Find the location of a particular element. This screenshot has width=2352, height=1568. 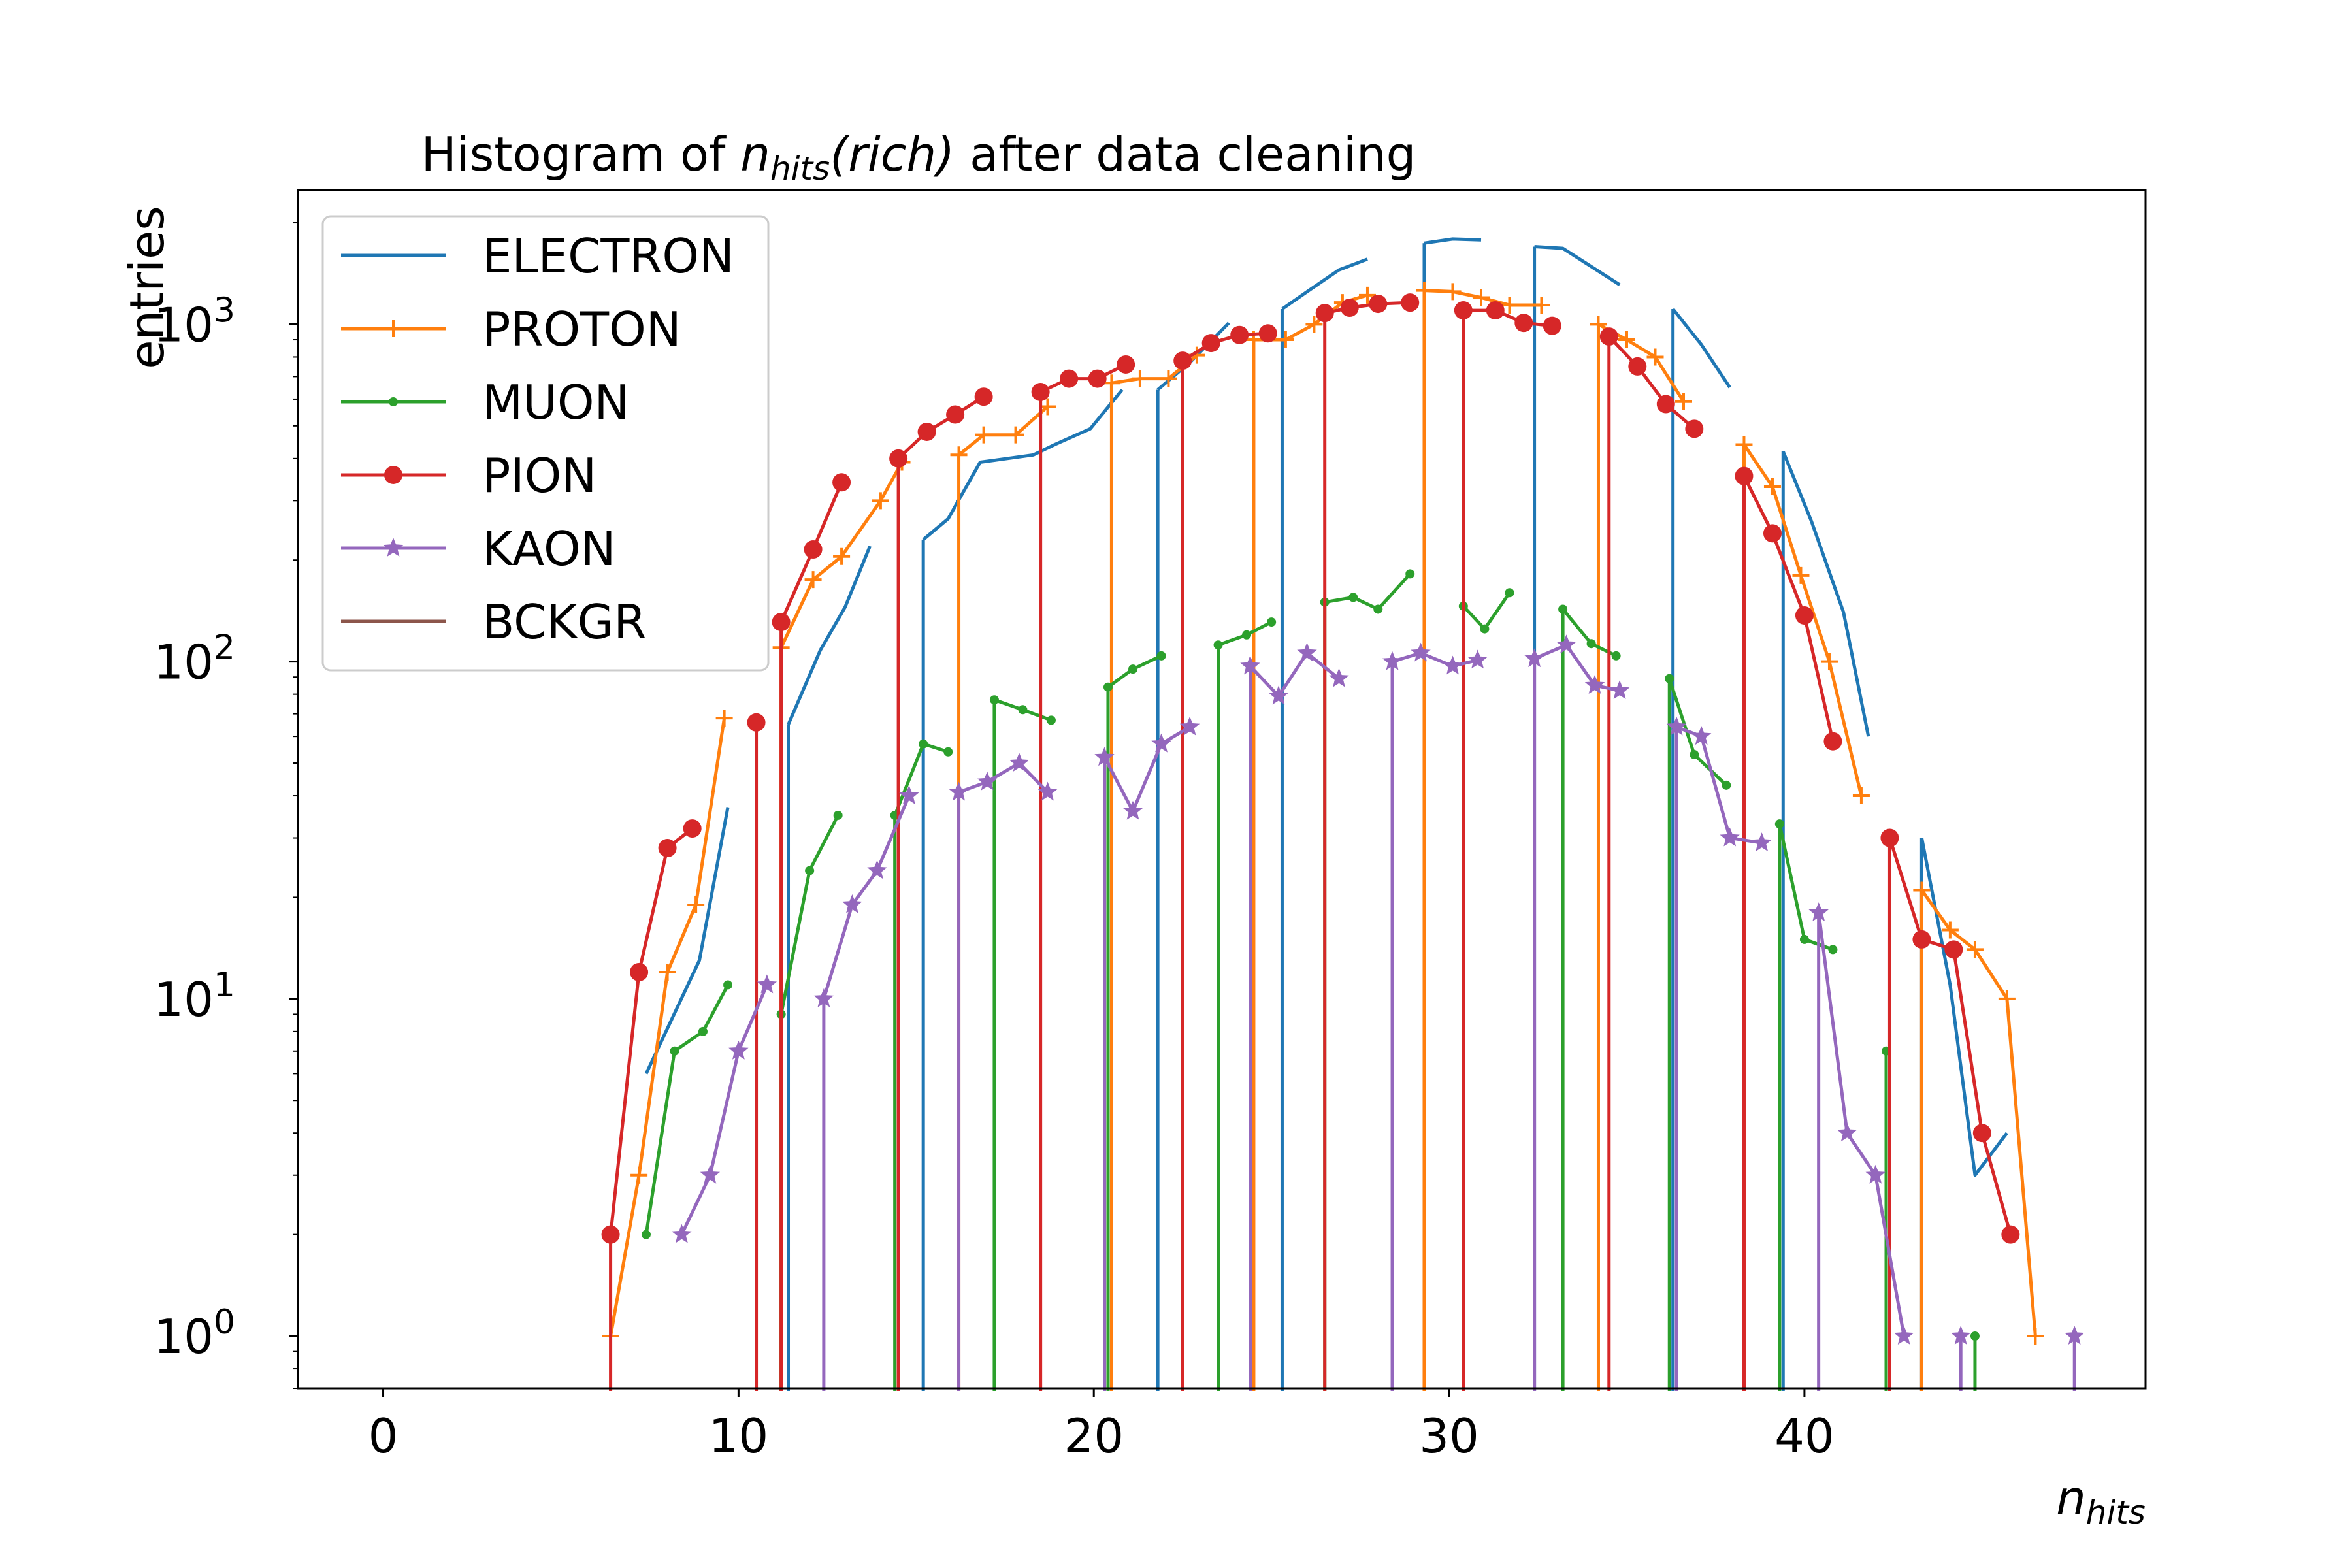

legend: ELECTRON PROTON MUON PION KAON BCKGR is located at coordinates (545, 443).